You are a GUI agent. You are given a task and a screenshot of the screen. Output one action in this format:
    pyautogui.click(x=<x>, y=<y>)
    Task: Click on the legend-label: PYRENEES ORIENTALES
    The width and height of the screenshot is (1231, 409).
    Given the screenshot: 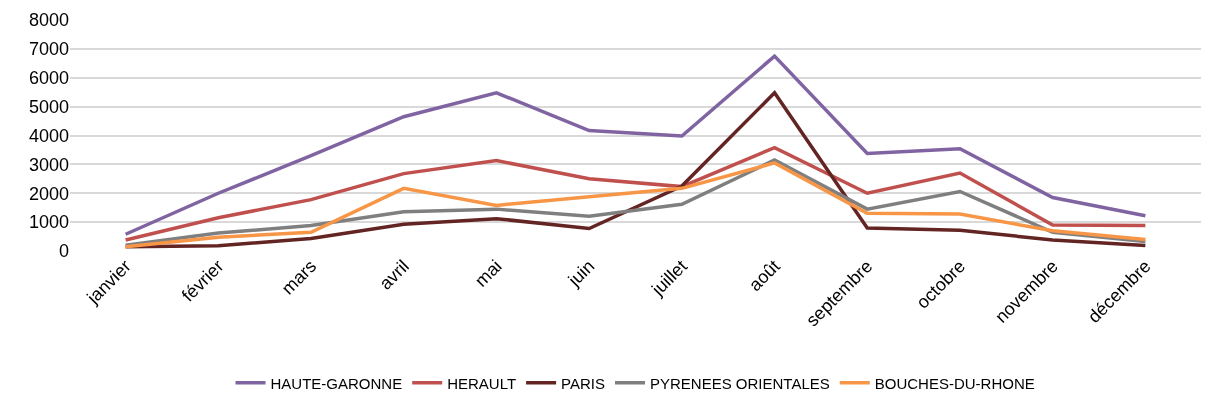 What is the action you would take?
    pyautogui.click(x=740, y=383)
    